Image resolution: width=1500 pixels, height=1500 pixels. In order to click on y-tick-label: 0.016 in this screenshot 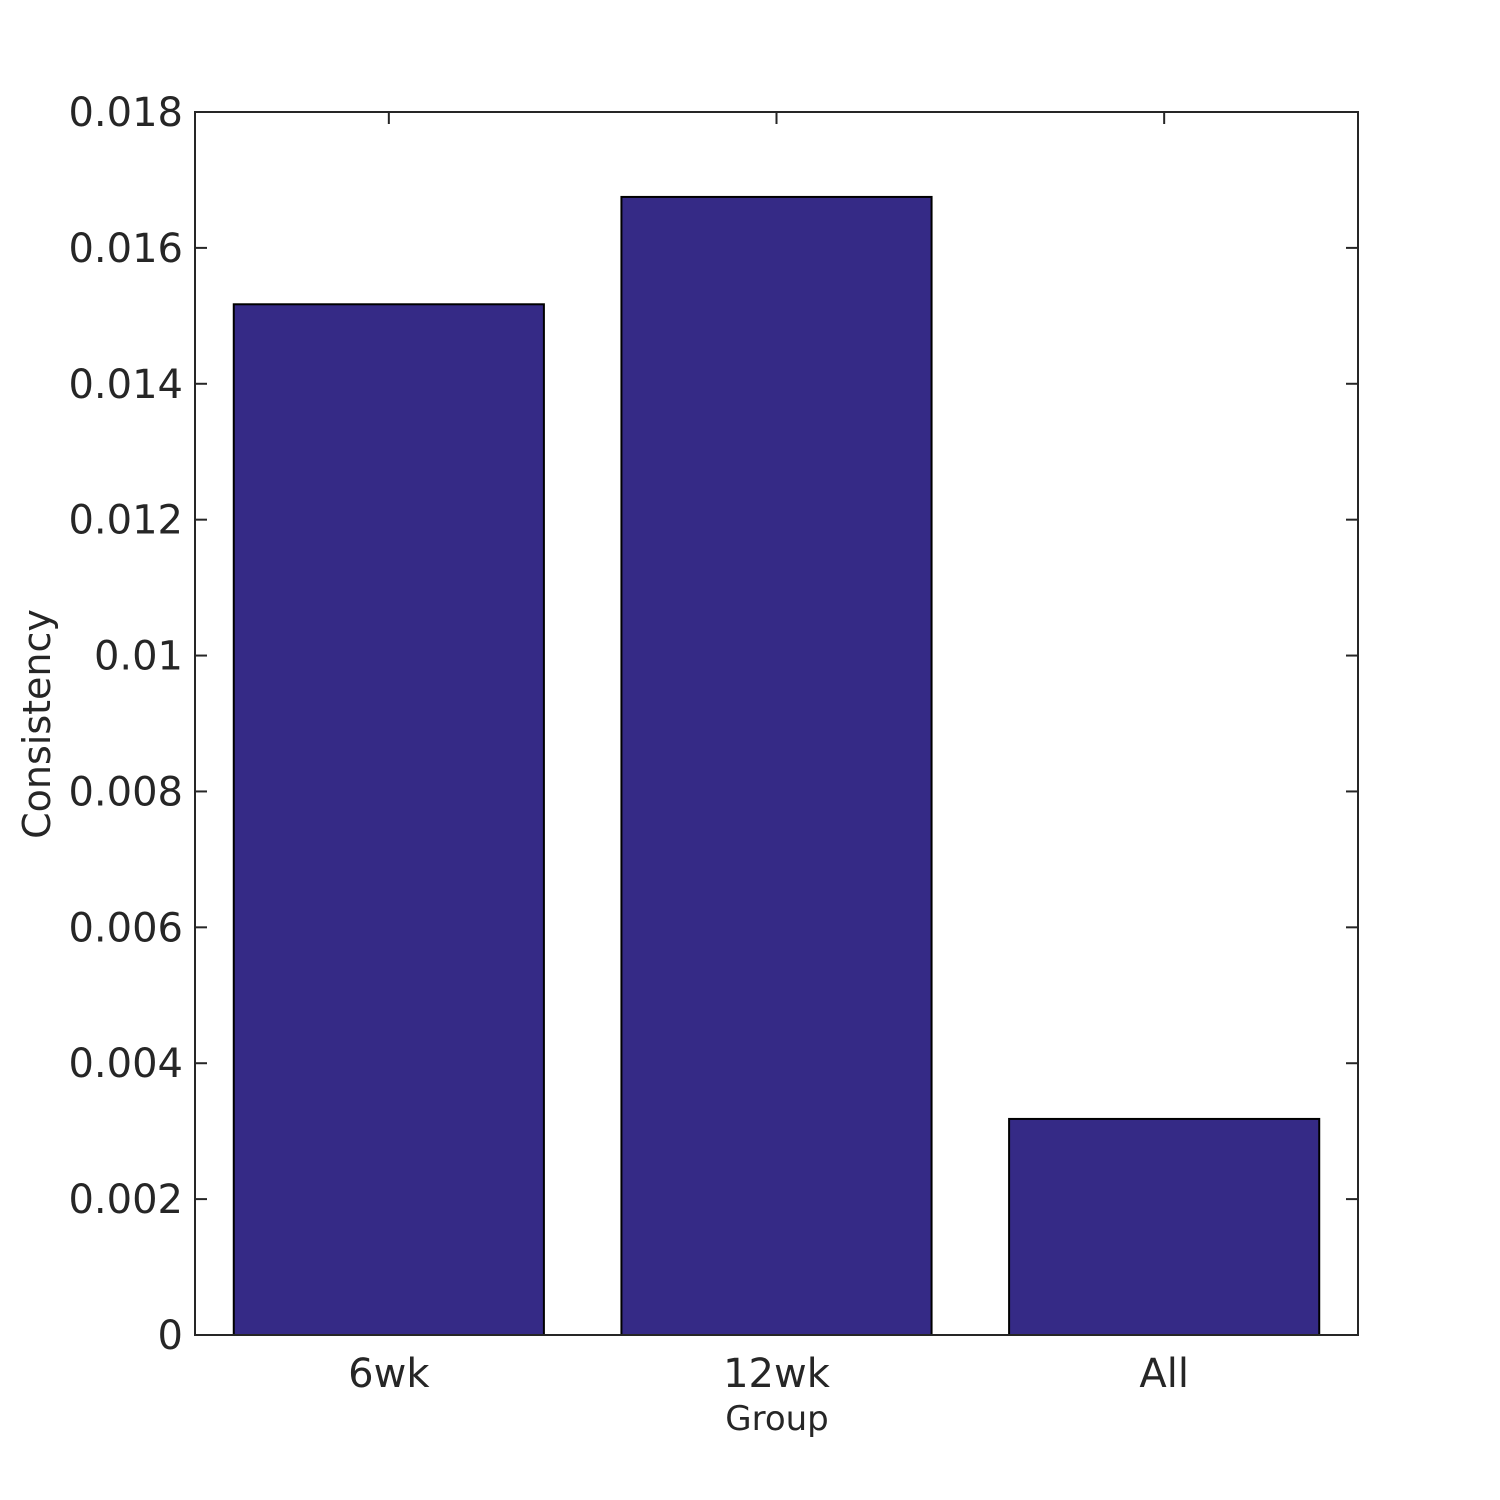, I will do `click(125, 249)`.